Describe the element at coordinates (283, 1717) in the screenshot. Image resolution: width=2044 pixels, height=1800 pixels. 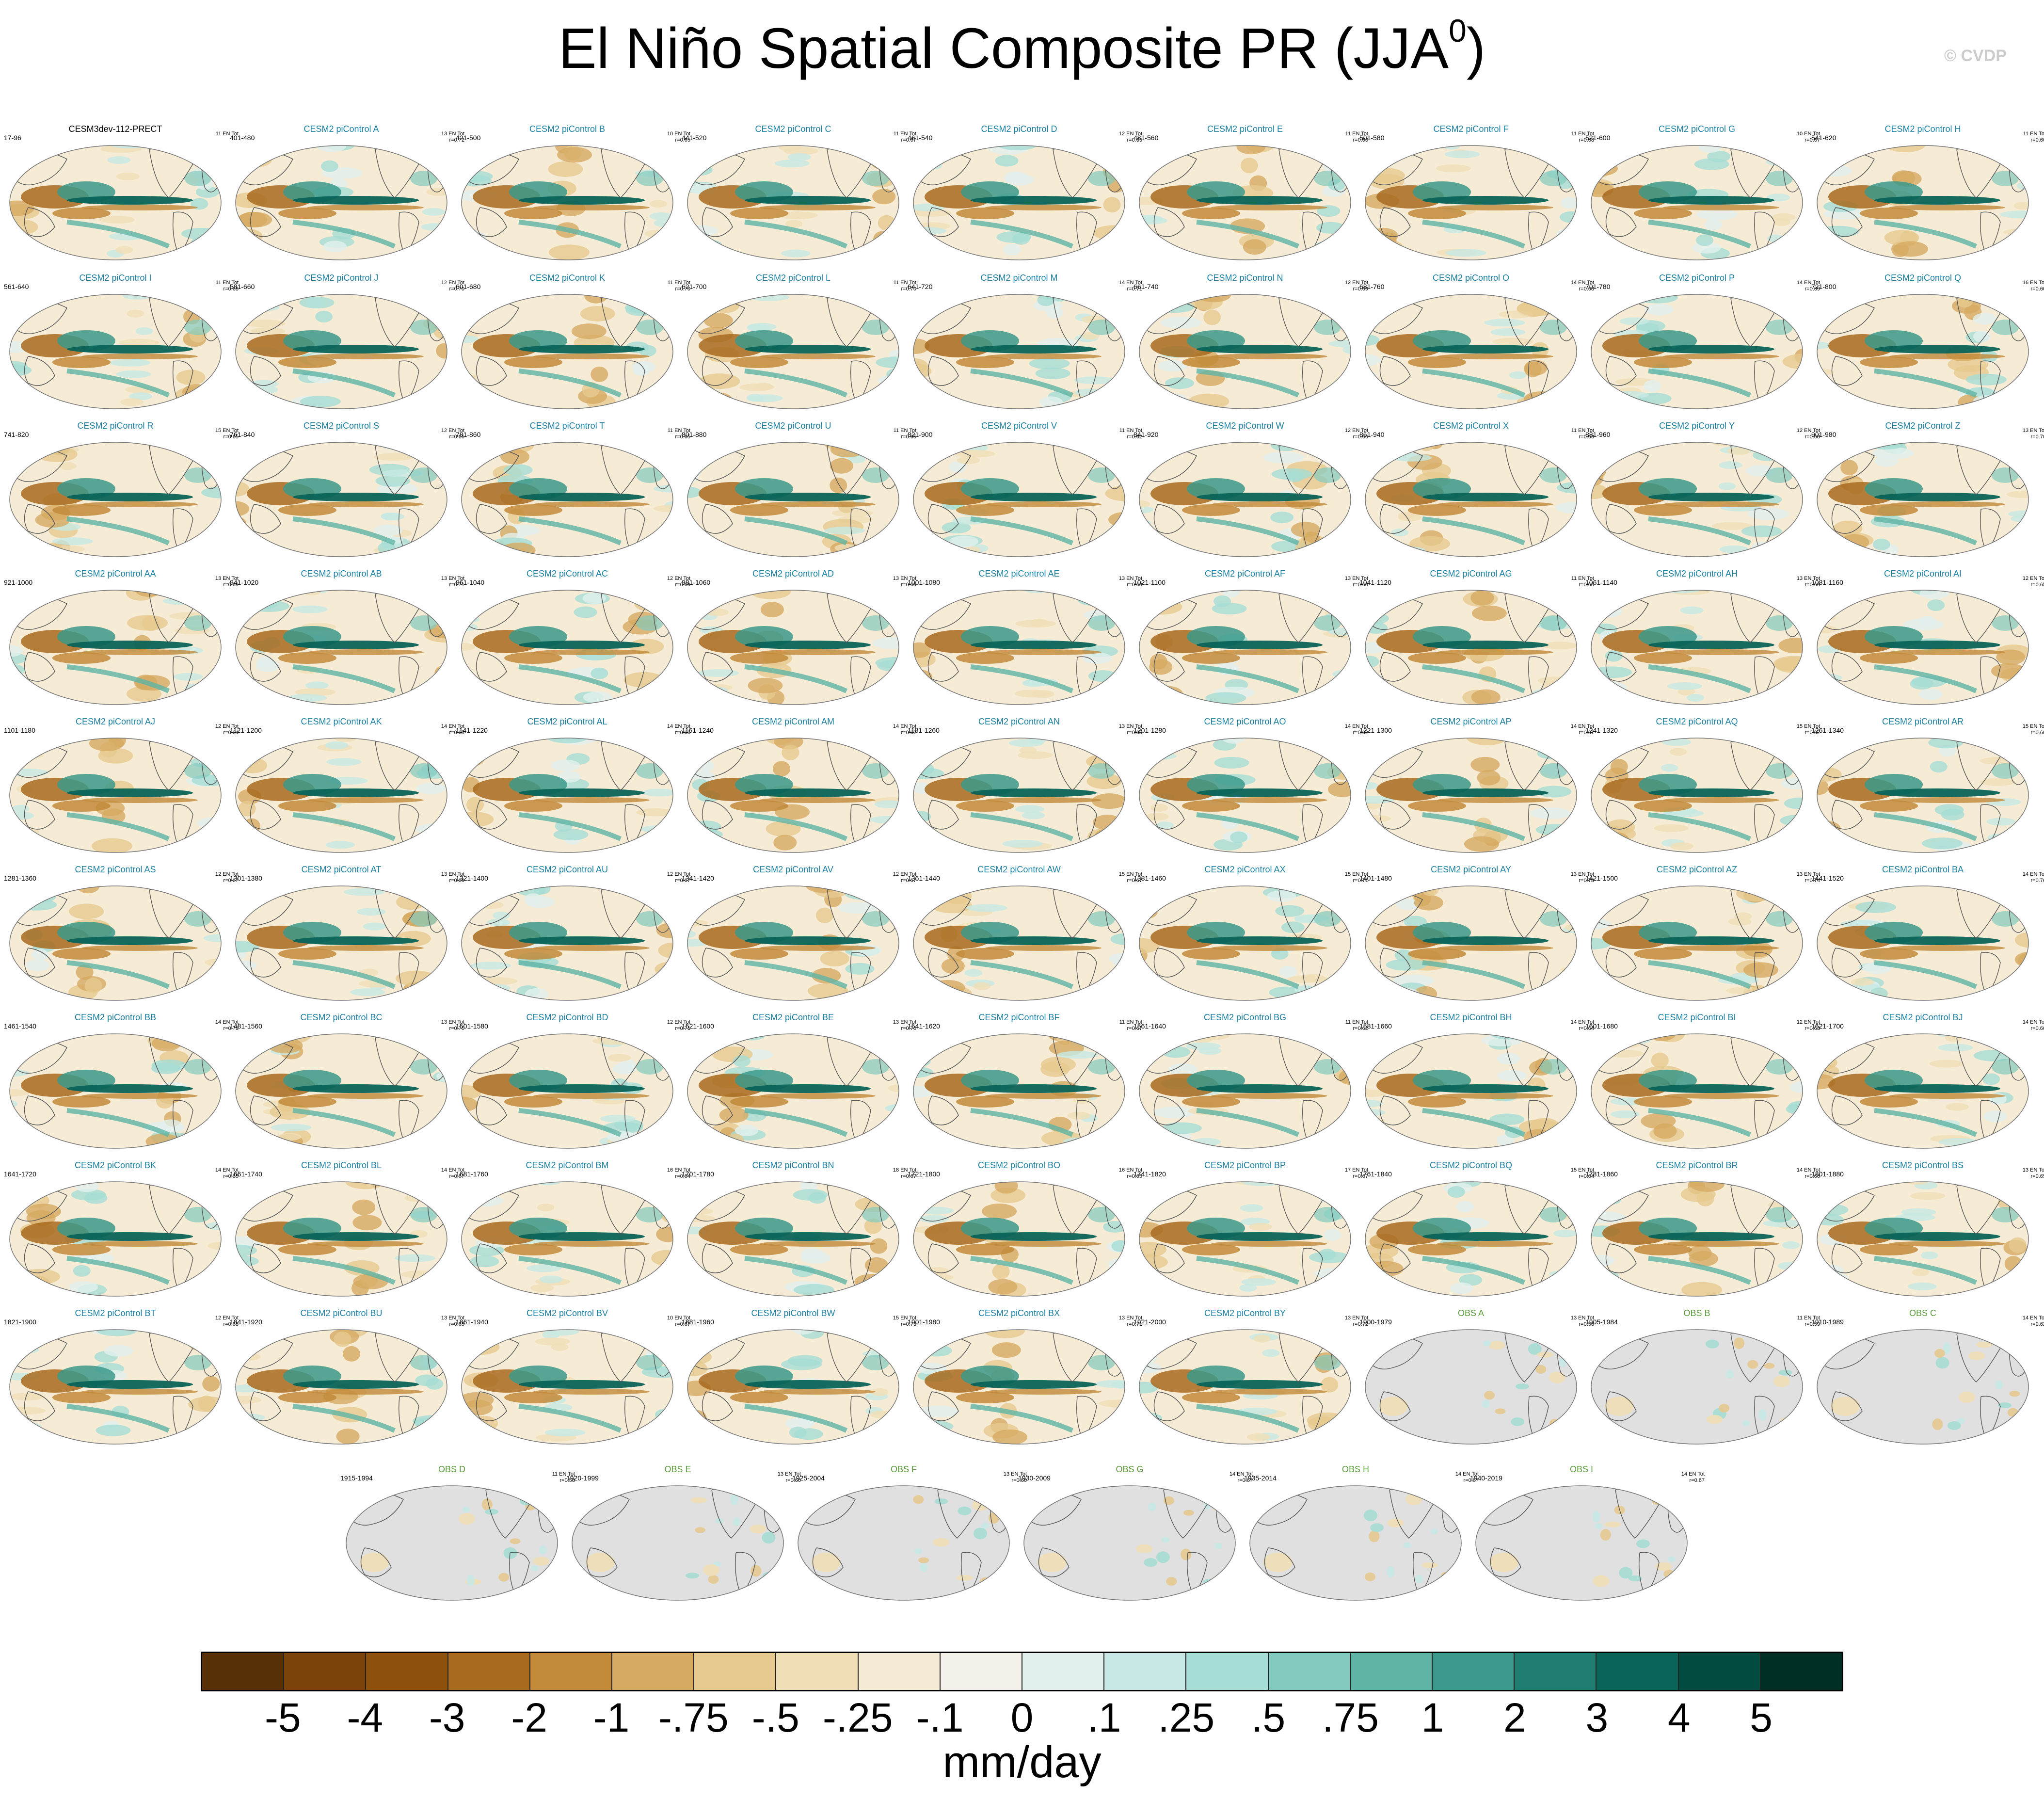
I see `colorbar-tick-label: -5` at that location.